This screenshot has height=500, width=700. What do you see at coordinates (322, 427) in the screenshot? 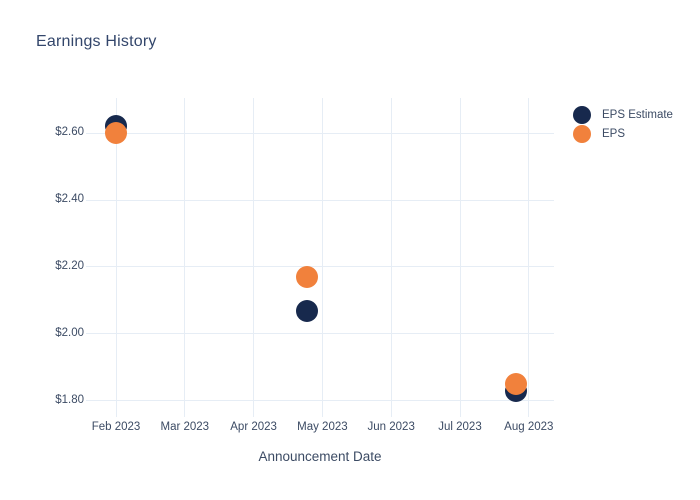
I see `x-tick-label: May 2023` at bounding box center [322, 427].